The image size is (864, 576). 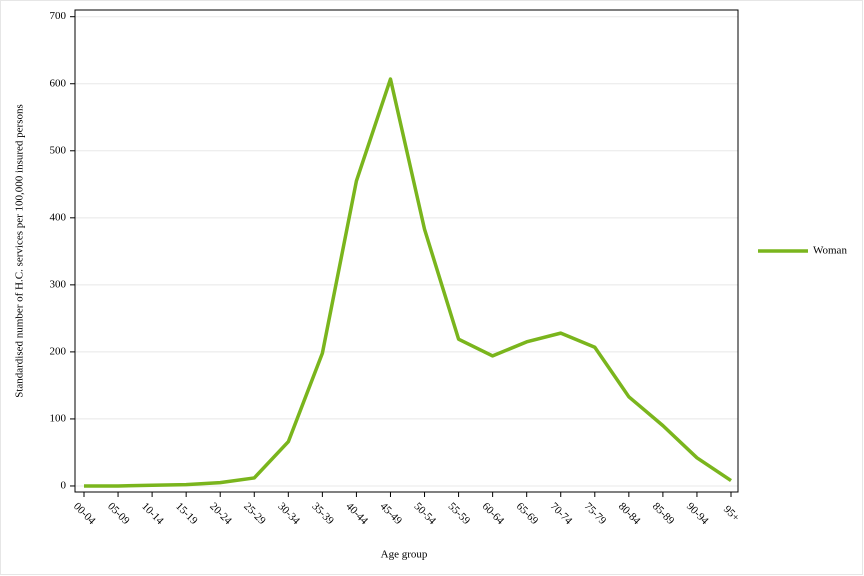 What do you see at coordinates (459, 513) in the screenshot?
I see `x-tick-label: 55-59` at bounding box center [459, 513].